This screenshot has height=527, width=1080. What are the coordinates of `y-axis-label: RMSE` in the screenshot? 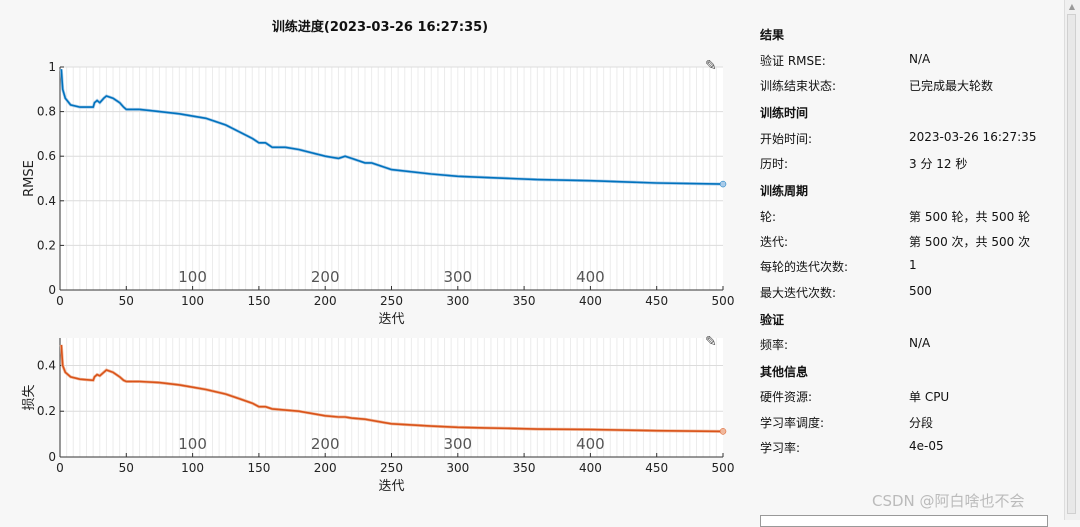 It's located at (29, 178).